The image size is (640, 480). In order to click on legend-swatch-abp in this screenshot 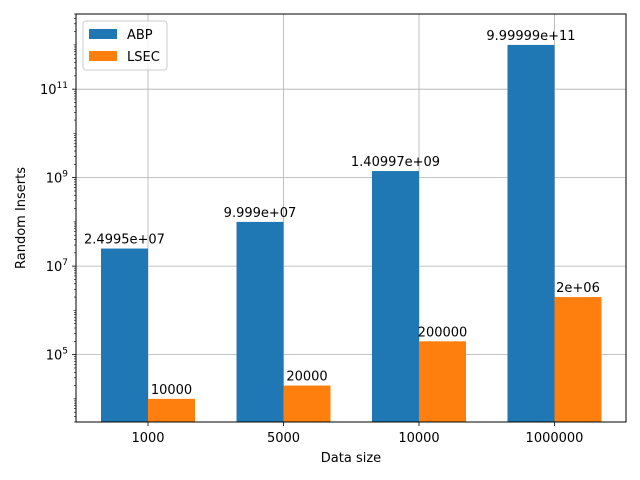, I will do `click(103, 34)`.